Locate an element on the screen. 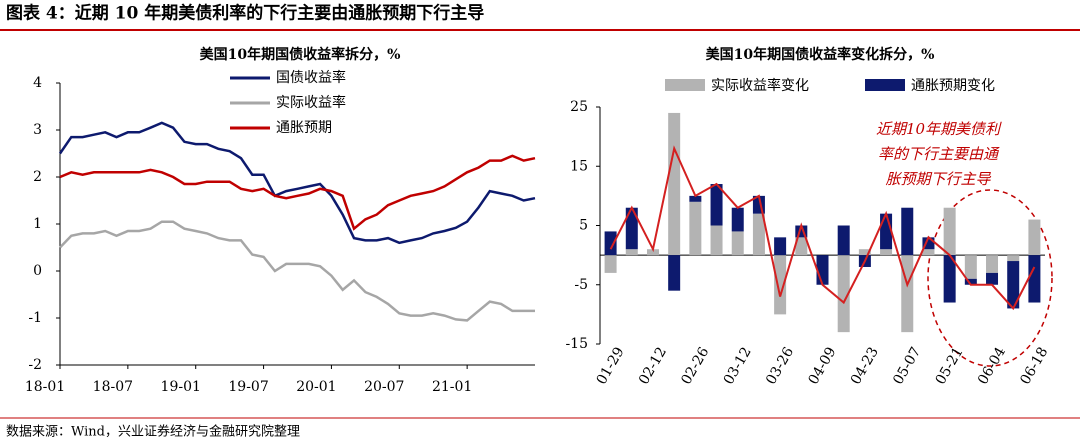 The height and width of the screenshot is (442, 1080). y-tick-label: 15 is located at coordinates (579, 166).